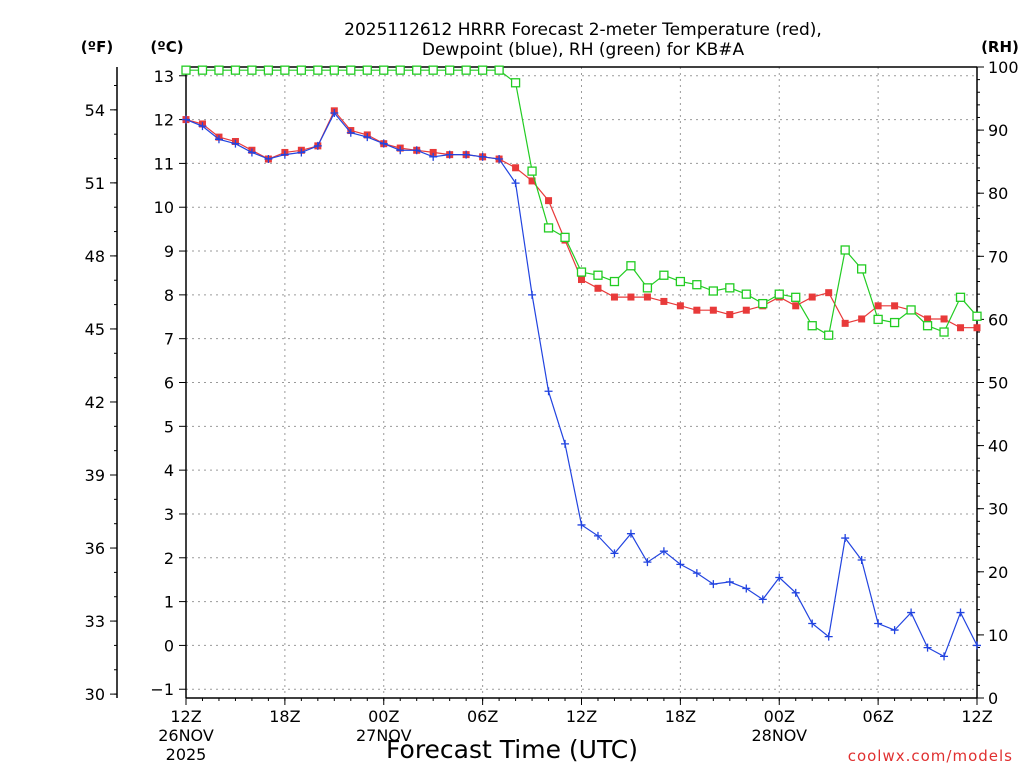 This screenshot has width=1024, height=768. I want to click on rh-tick-label: 50, so click(998, 383).